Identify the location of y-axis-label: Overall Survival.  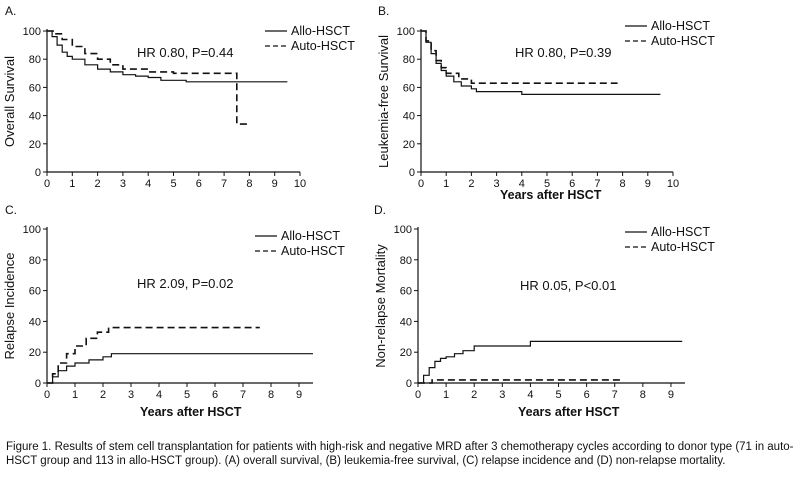
(9, 101).